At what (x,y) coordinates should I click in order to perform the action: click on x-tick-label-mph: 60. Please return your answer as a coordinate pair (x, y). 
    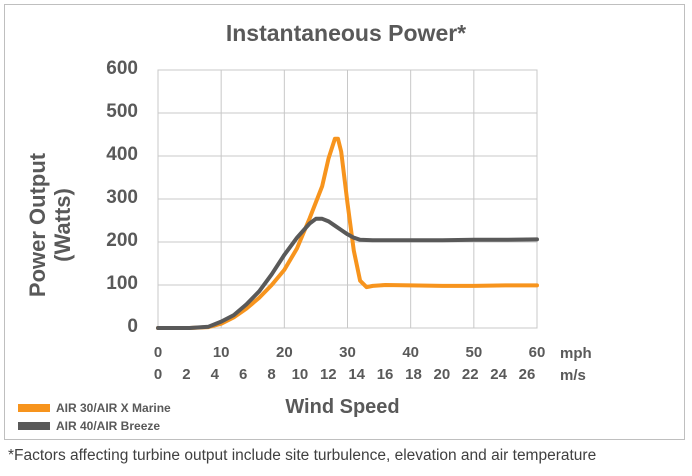
    Looking at the image, I should click on (537, 352).